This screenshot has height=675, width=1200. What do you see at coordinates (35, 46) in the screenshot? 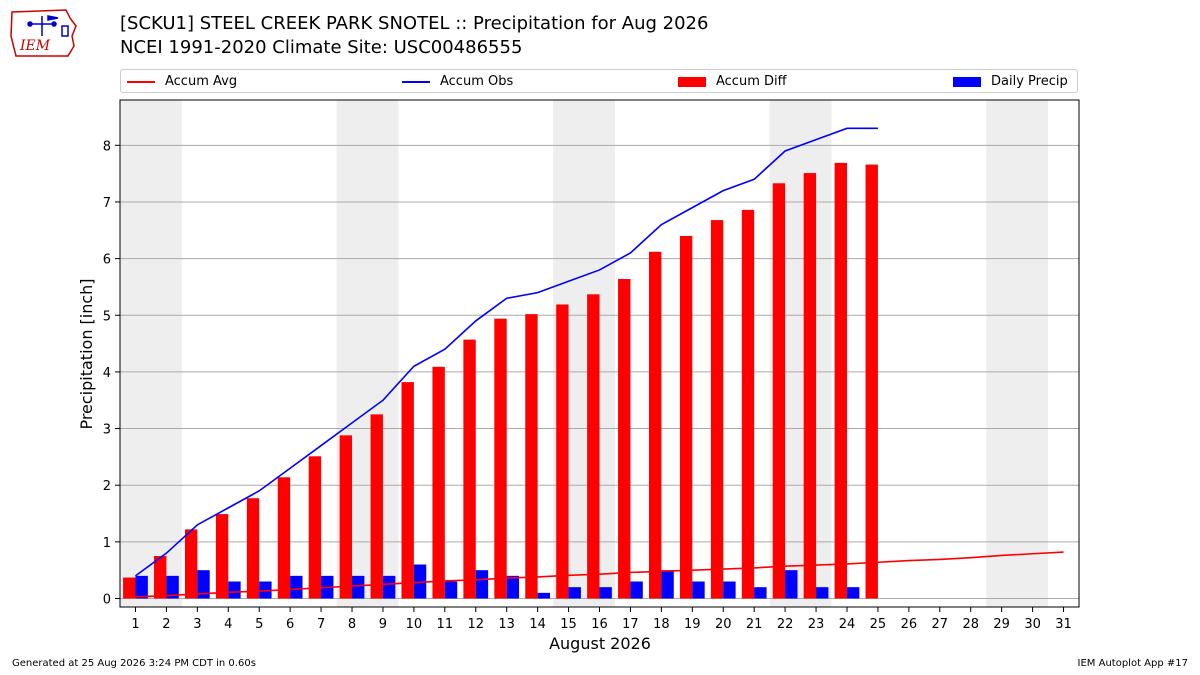
I see `logo-text: IEM` at bounding box center [35, 46].